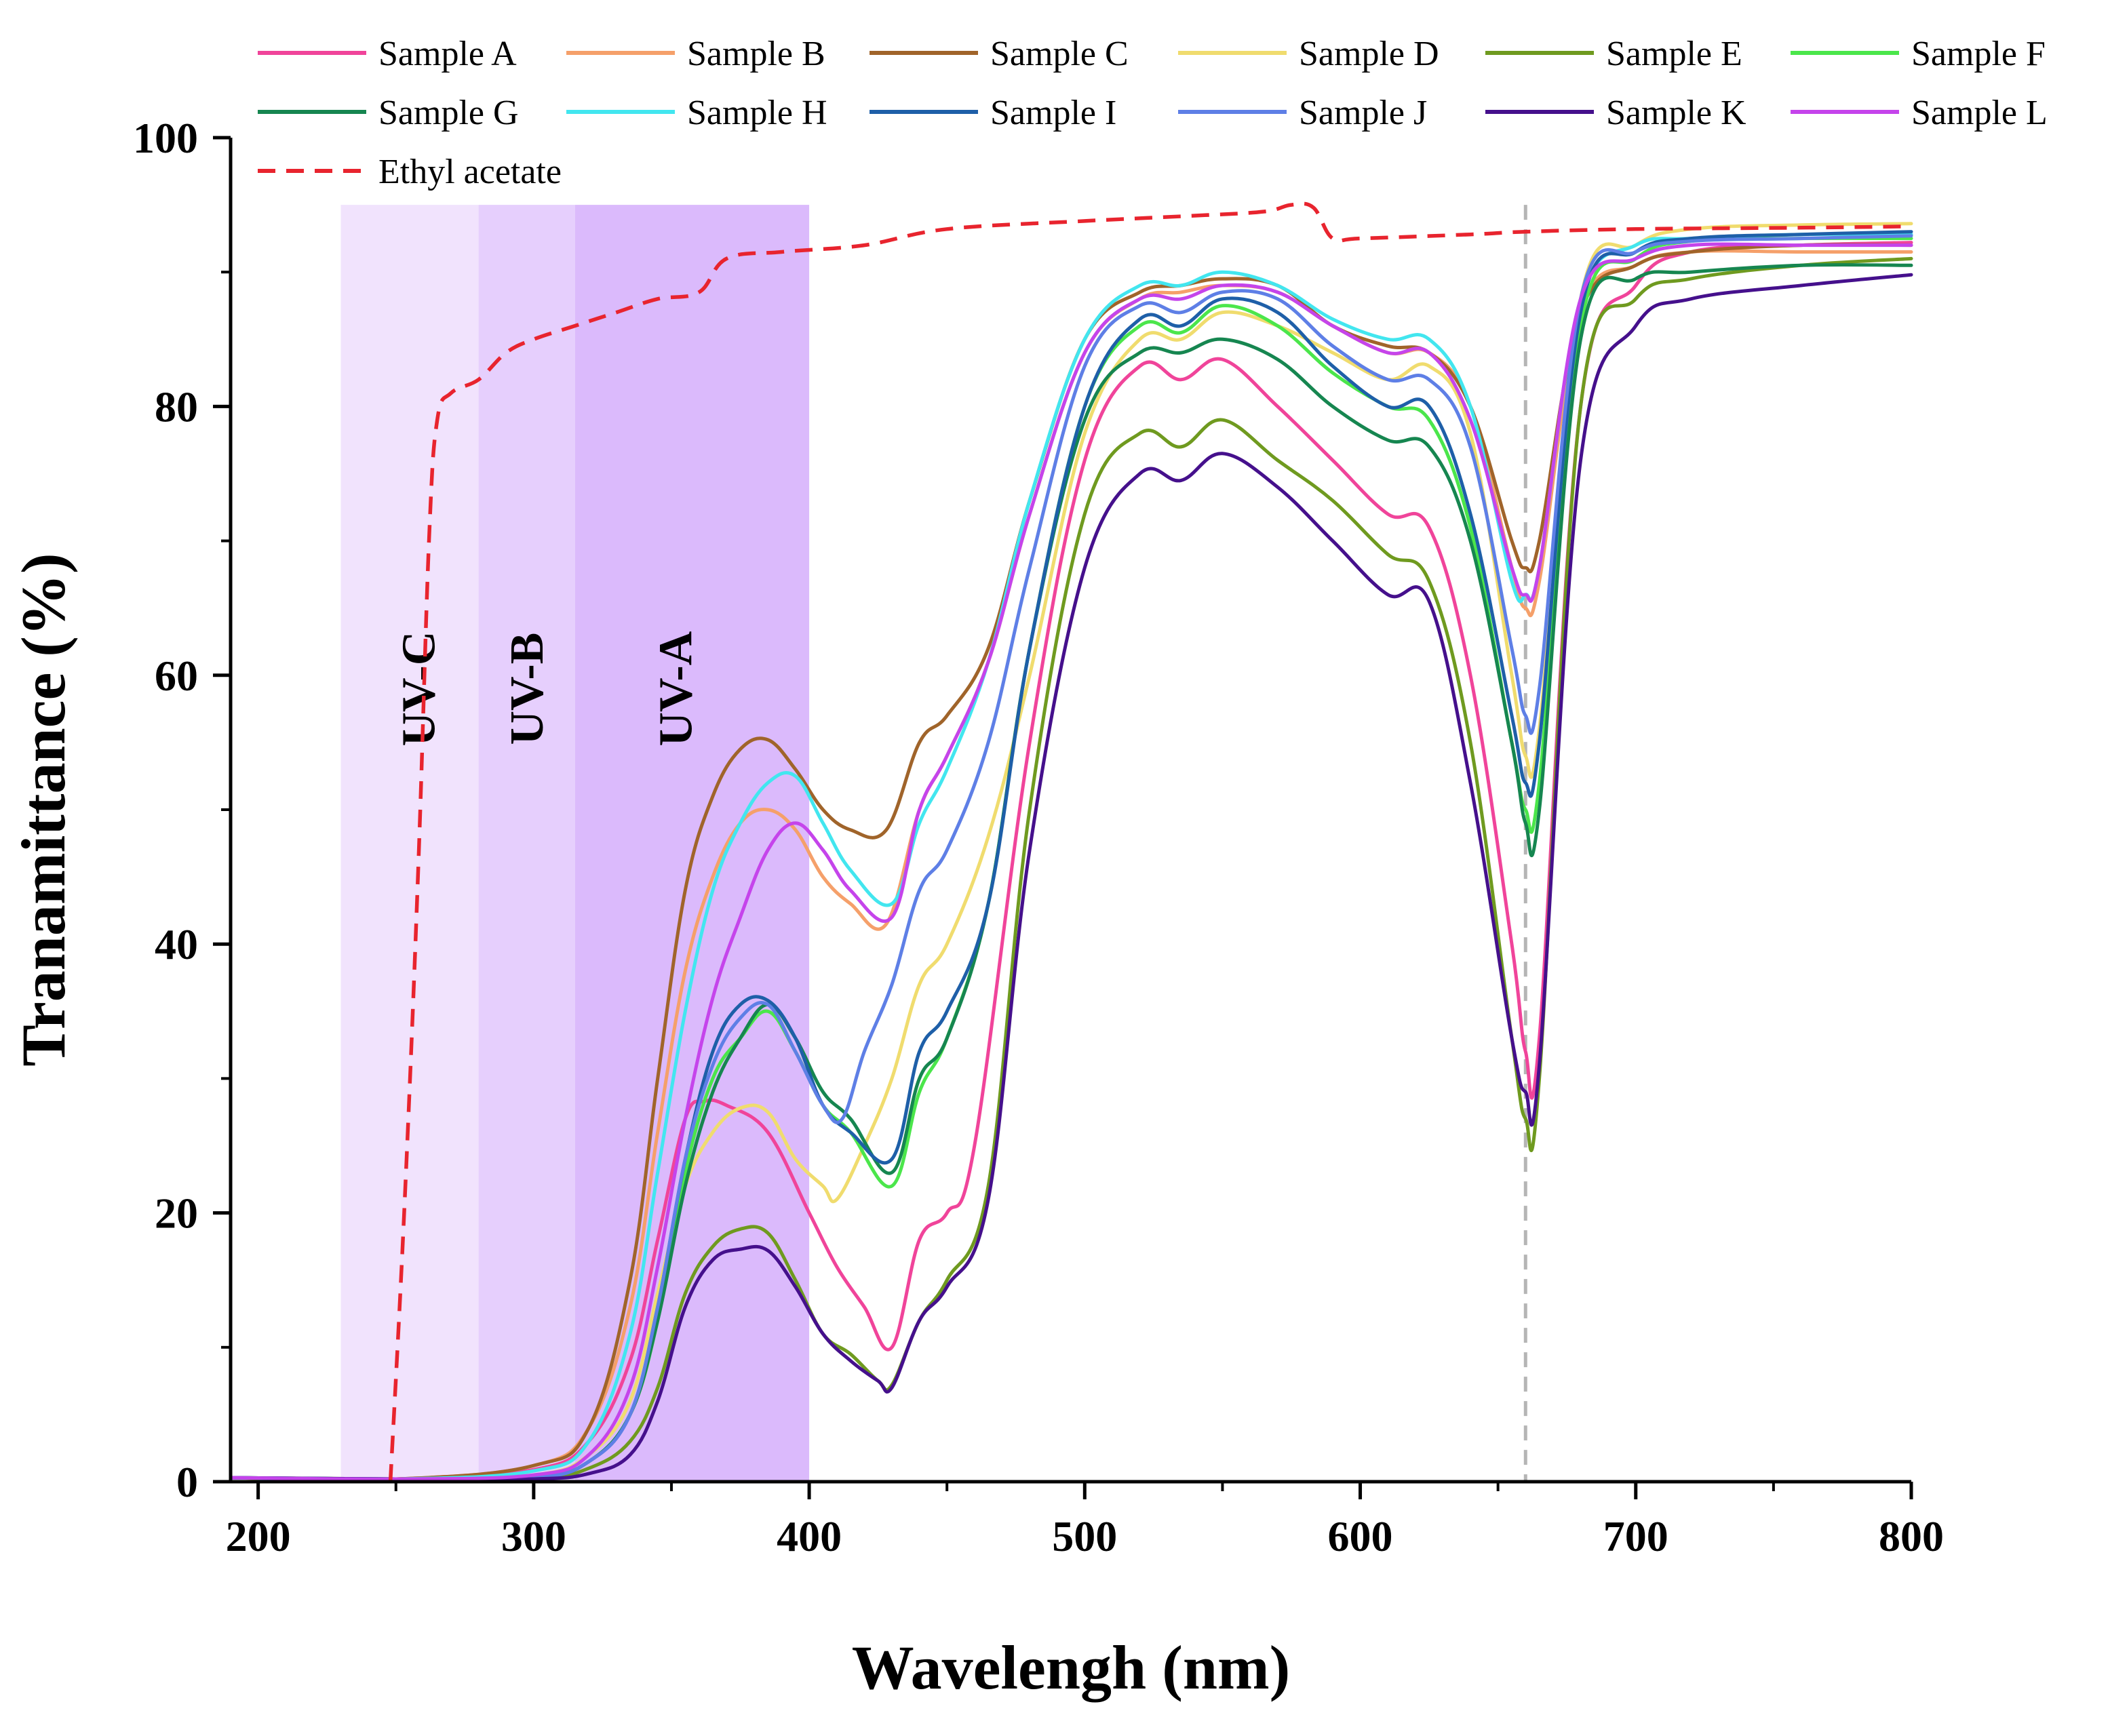 This screenshot has height=1736, width=2110. What do you see at coordinates (419, 689) in the screenshot?
I see `band-label-uv-c: UV-C` at bounding box center [419, 689].